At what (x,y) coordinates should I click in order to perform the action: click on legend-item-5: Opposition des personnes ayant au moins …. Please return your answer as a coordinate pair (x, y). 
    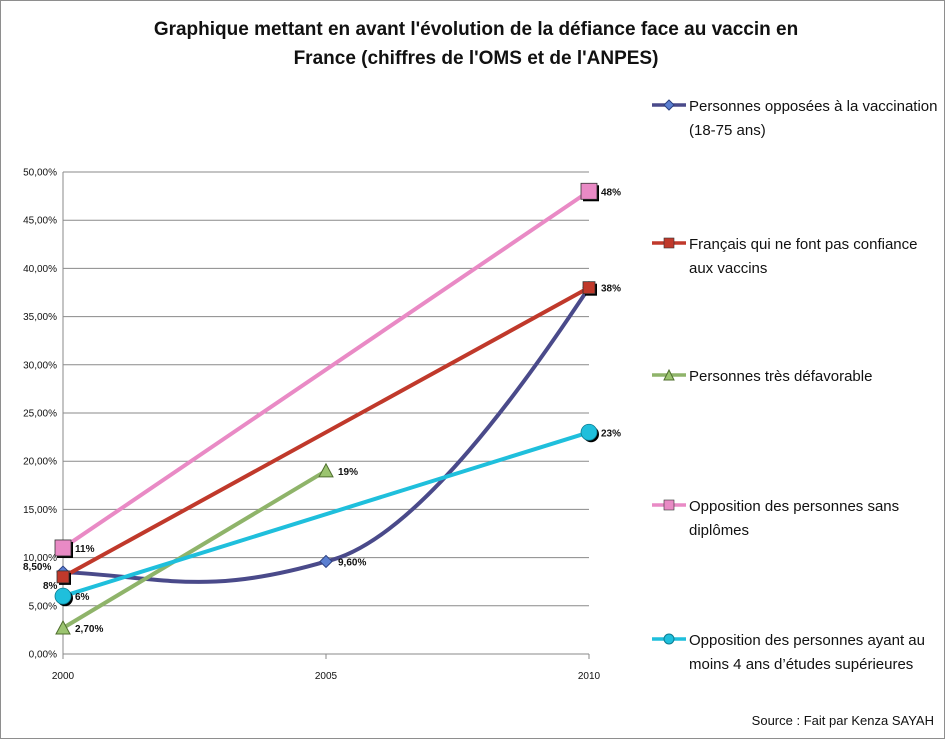
    Looking at the image, I should click on (796, 665).